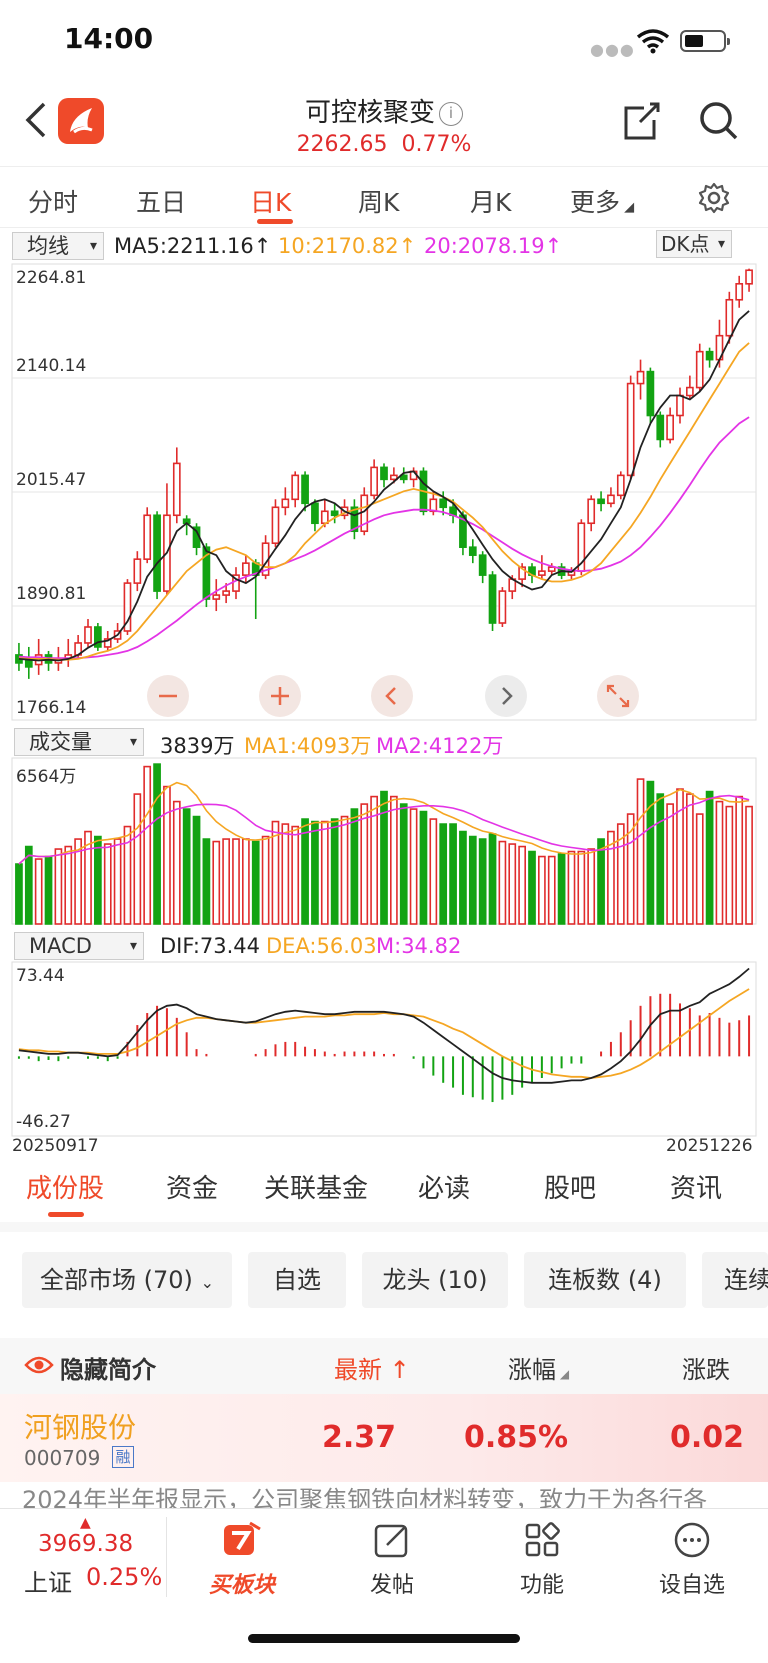 The height and width of the screenshot is (1663, 768). I want to click on index-change-pct: 0.25%, so click(124, 1577).